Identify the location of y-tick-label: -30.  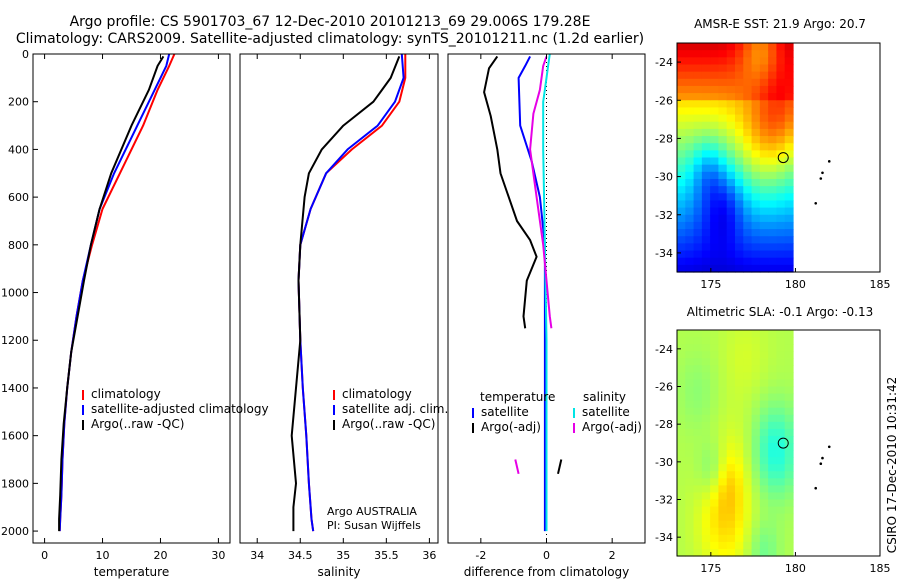
(664, 177).